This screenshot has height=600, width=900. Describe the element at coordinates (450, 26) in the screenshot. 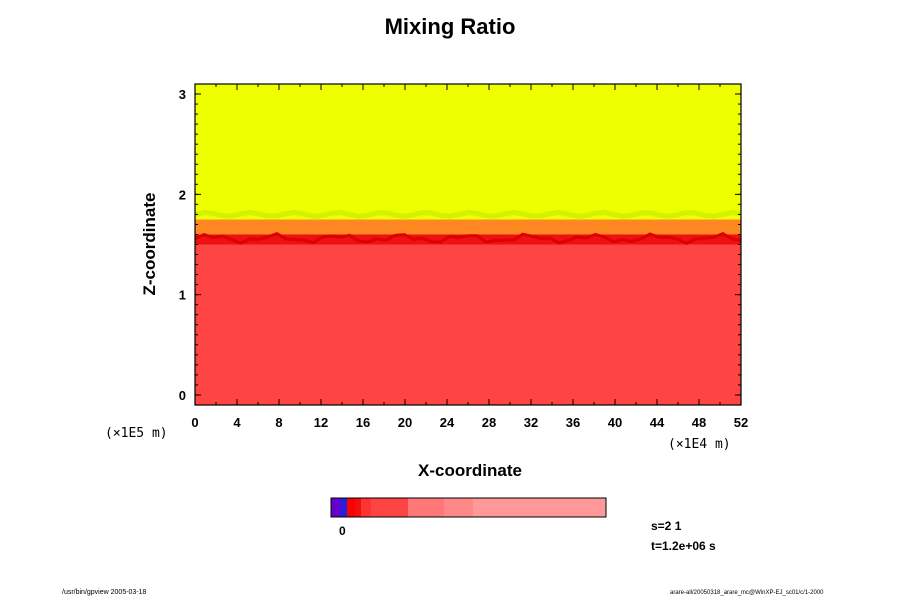

I see `chart-title: Mixing Ratio` at that location.